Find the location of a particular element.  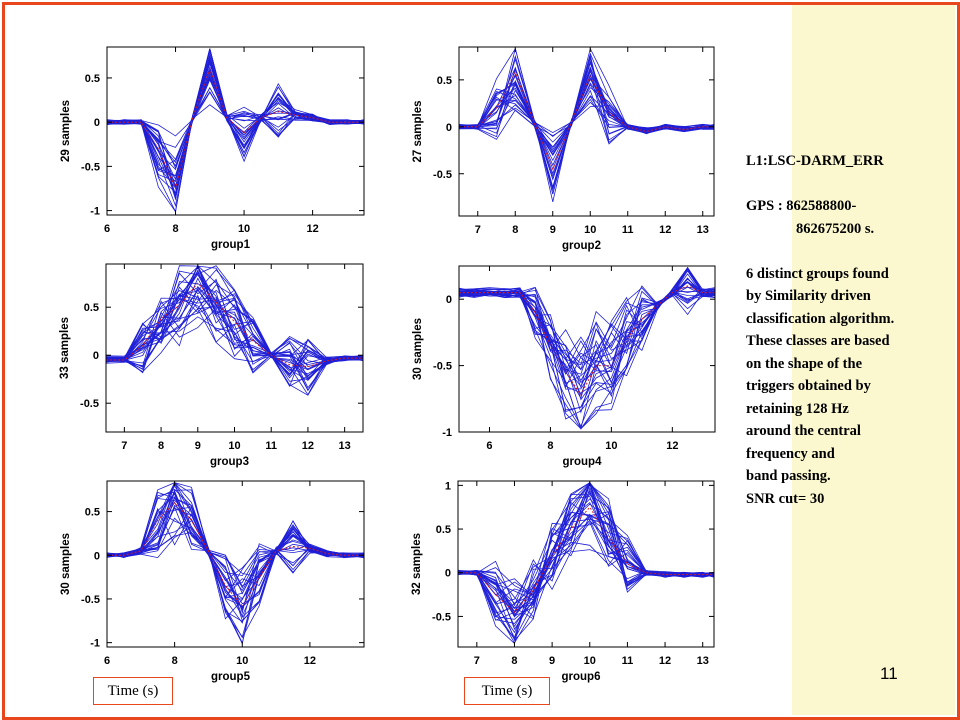

description-line: on the shape of the is located at coordinates (804, 363).